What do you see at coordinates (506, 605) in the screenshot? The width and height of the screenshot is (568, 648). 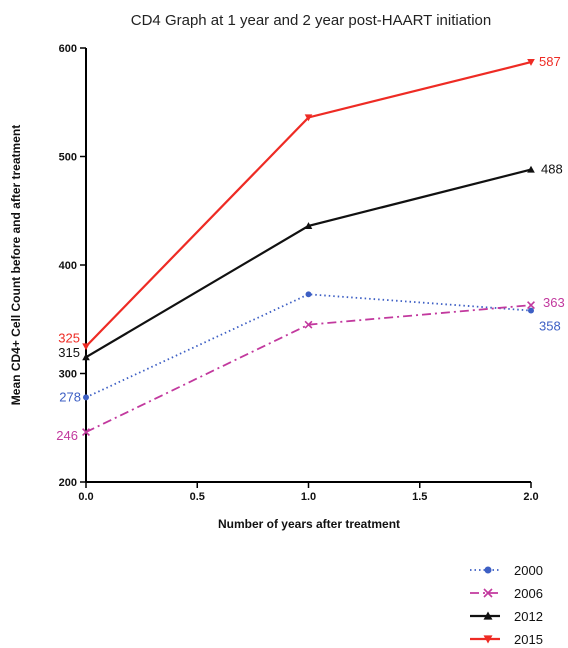 I see `legend: 2000 2006 2012 2015` at bounding box center [506, 605].